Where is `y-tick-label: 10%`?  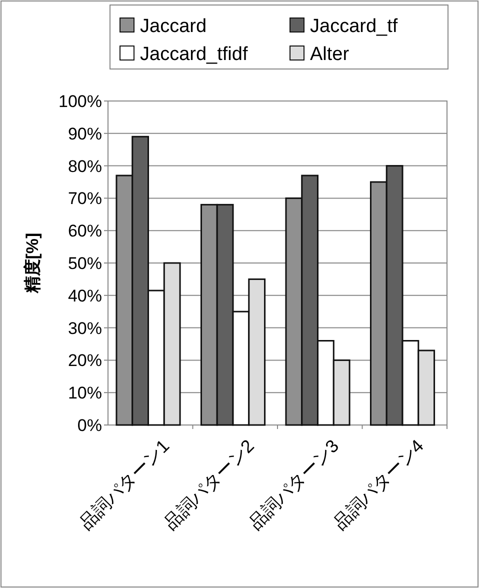 y-tick-label: 10% is located at coordinates (85, 393).